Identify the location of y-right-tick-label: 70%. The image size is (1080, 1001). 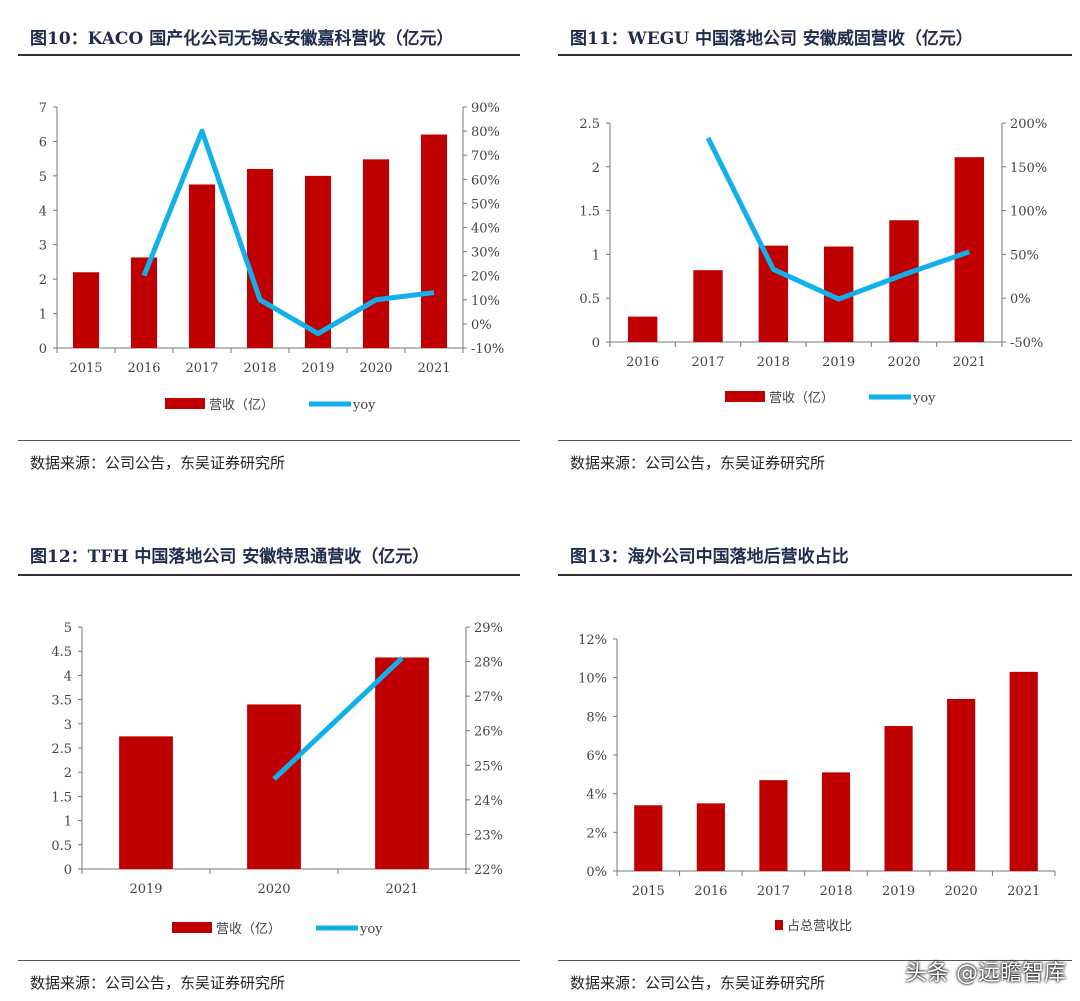
(485, 156).